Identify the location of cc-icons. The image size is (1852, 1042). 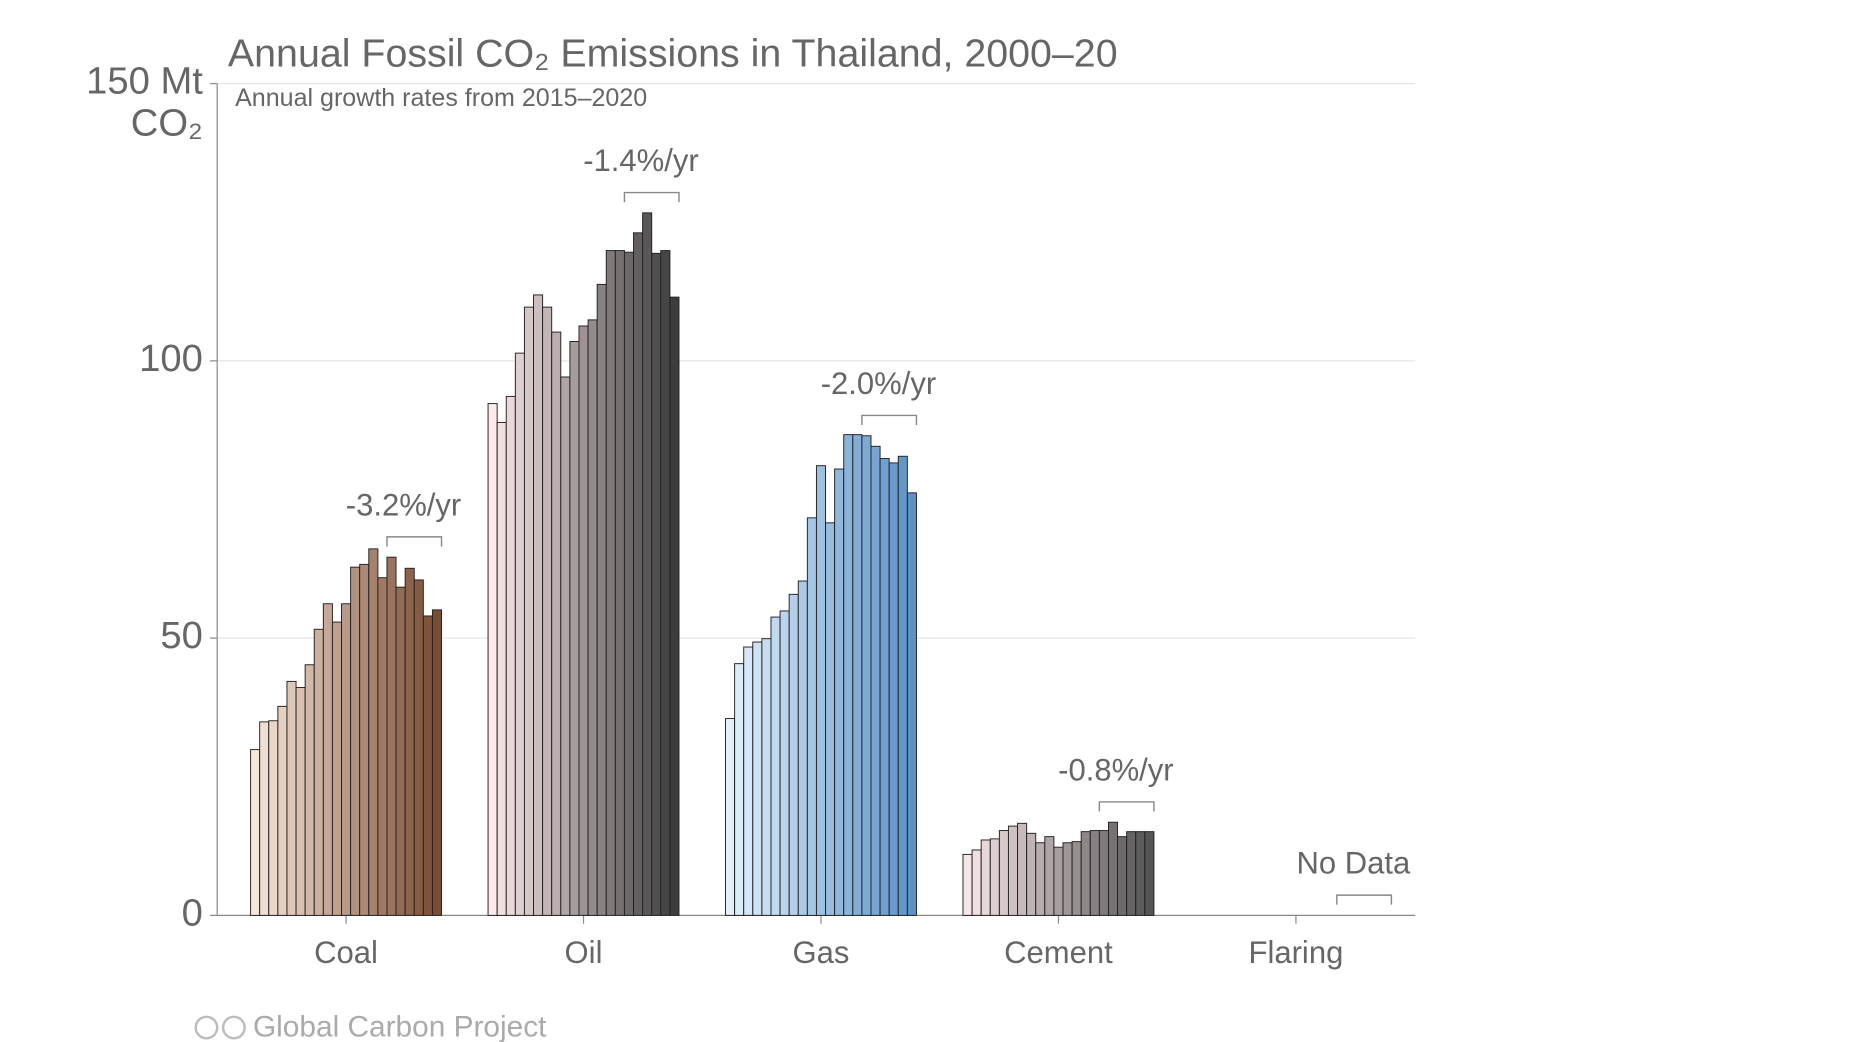
(220, 1027).